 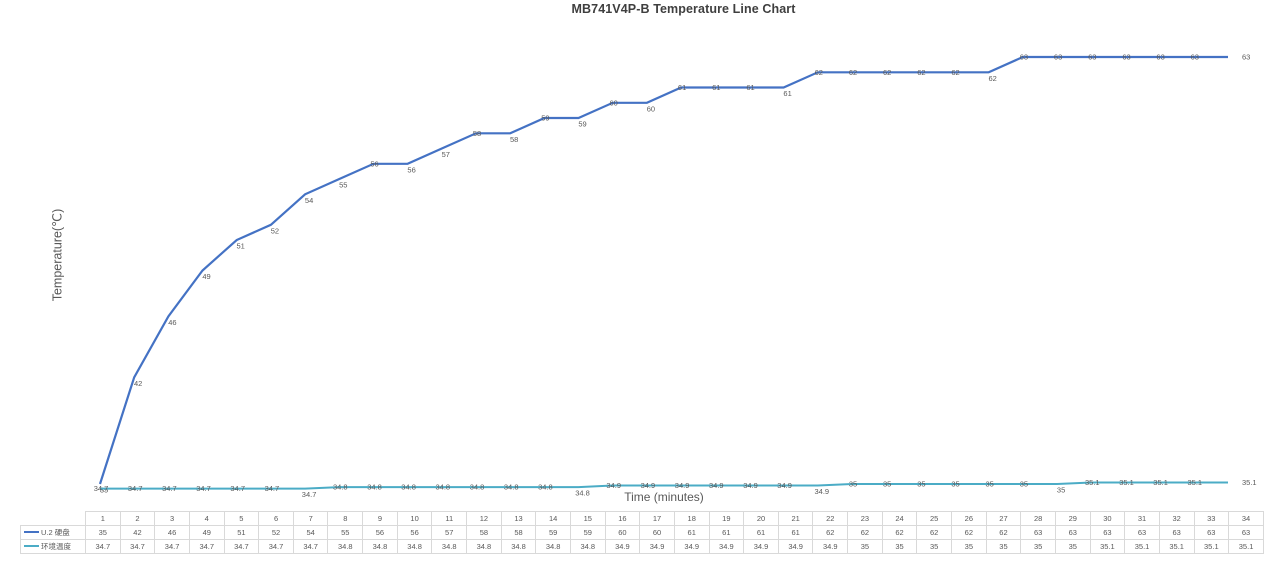 I want to click on value-cell: 56, so click(x=414, y=532).